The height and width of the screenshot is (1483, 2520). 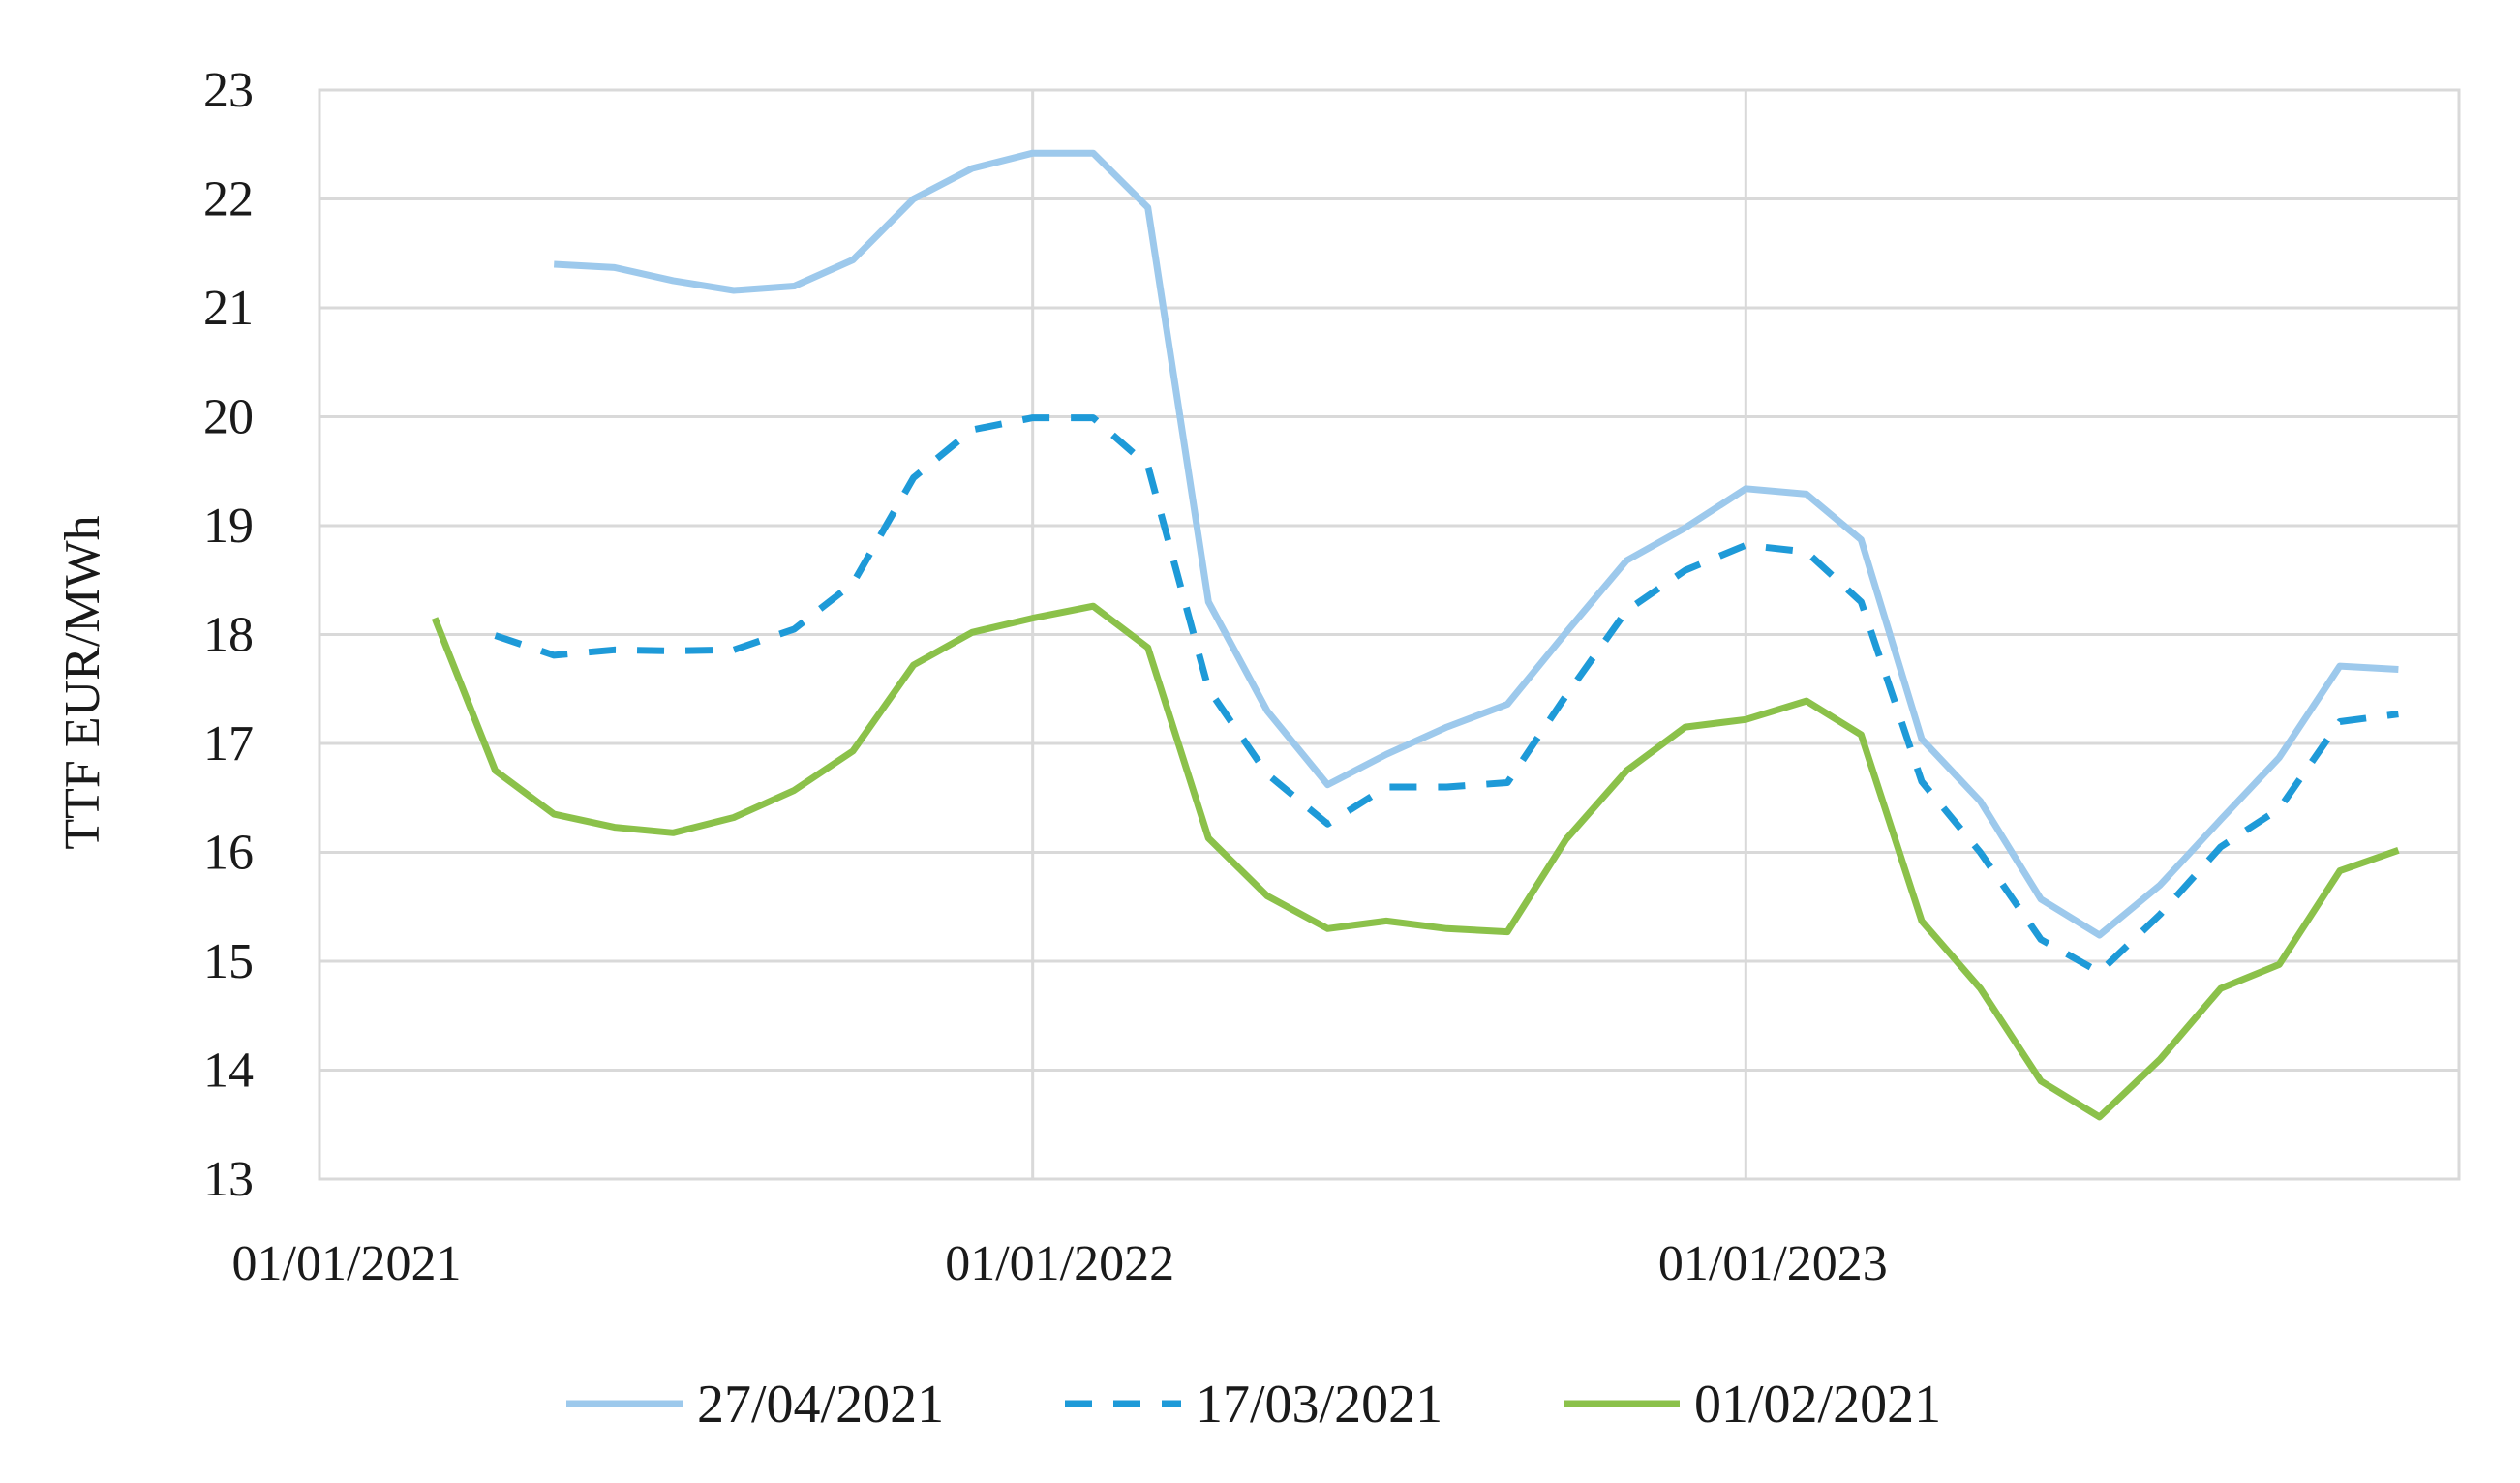 What do you see at coordinates (228, 744) in the screenshot?
I see `y-tick-label: 17` at bounding box center [228, 744].